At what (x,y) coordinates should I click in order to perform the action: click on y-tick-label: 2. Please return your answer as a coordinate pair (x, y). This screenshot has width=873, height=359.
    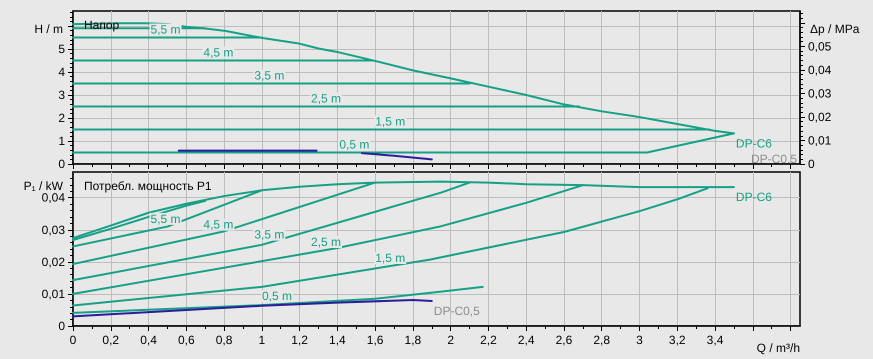
    Looking at the image, I should click on (62, 117).